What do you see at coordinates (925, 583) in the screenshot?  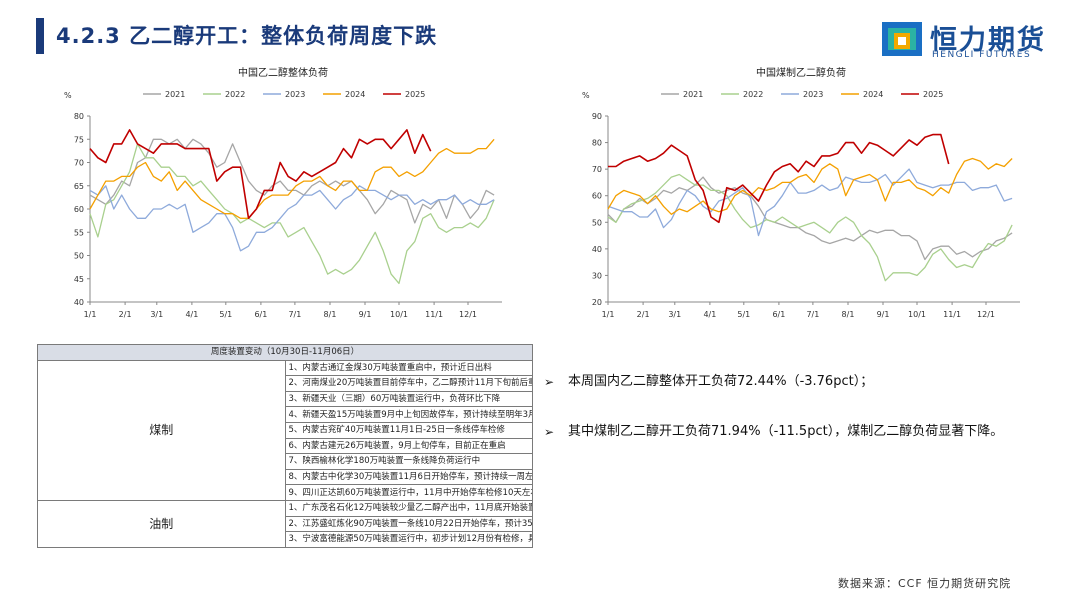 I see `data-source: 数据来源：CCF 恒力期货研究院` at bounding box center [925, 583].